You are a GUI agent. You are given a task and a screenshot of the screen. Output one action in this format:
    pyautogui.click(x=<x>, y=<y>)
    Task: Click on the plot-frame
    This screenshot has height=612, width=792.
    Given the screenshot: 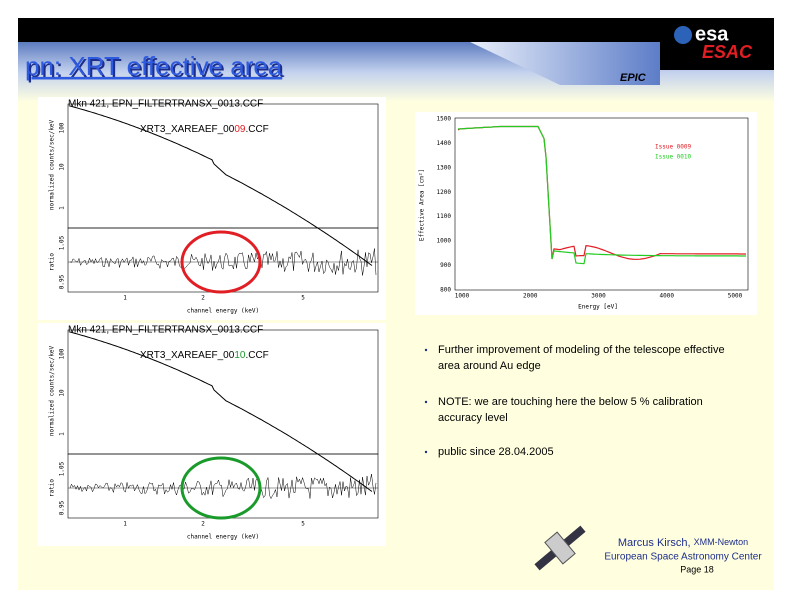 What is the action you would take?
    pyautogui.click(x=601, y=204)
    